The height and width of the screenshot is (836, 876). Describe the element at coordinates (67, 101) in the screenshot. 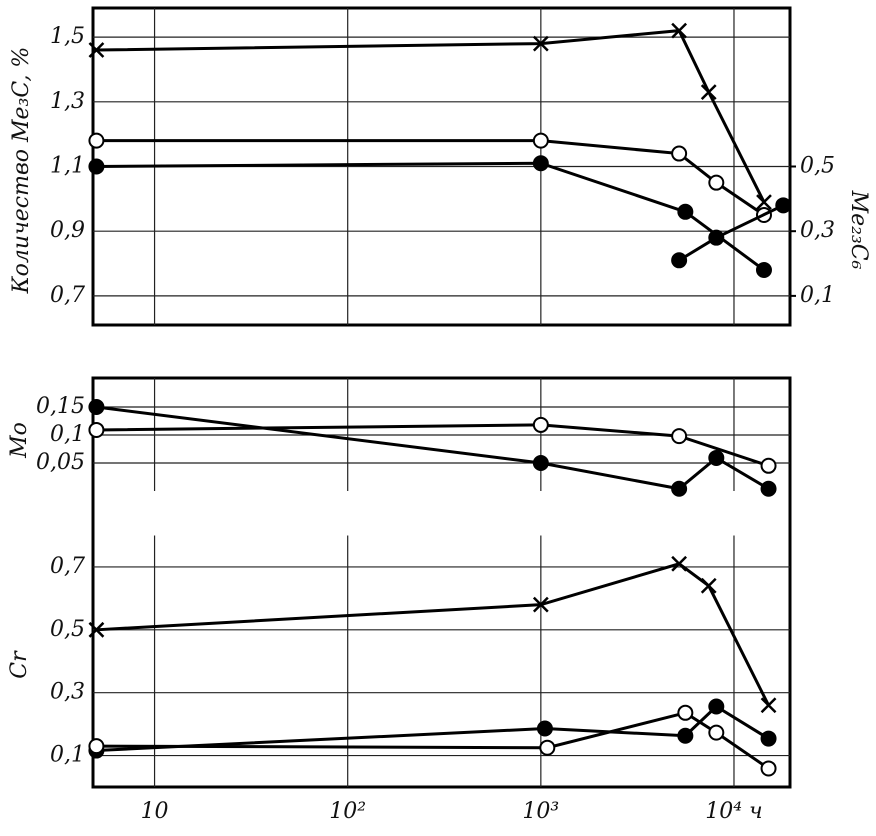

I see `y-tick-label: 1,3` at that location.